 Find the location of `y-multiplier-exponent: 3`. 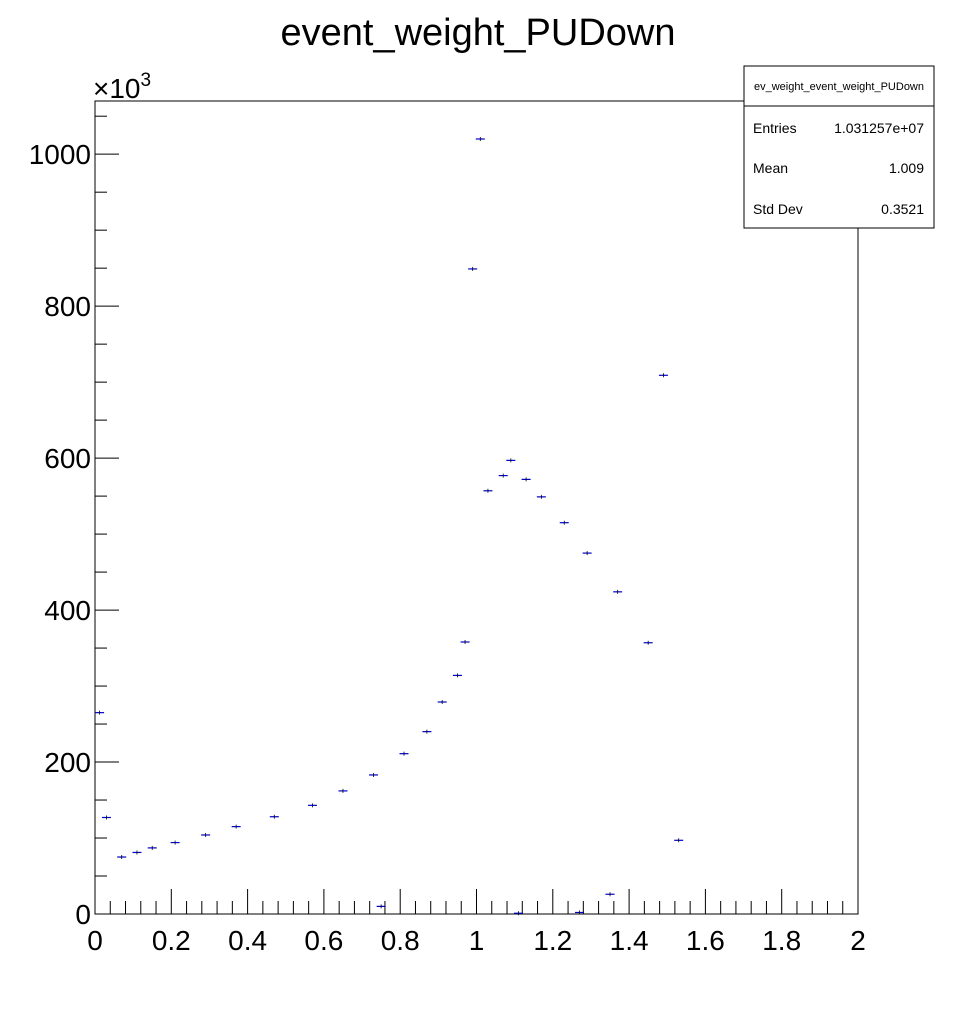

y-multiplier-exponent: 3 is located at coordinates (146, 80).